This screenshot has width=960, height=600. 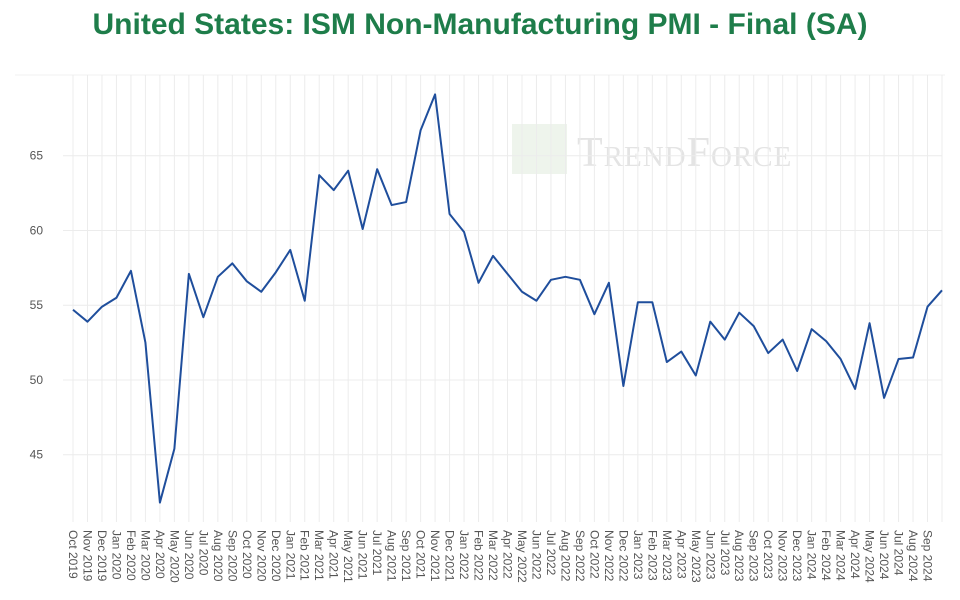 What do you see at coordinates (377, 553) in the screenshot?
I see `x-tick-label: Jul 2021` at bounding box center [377, 553].